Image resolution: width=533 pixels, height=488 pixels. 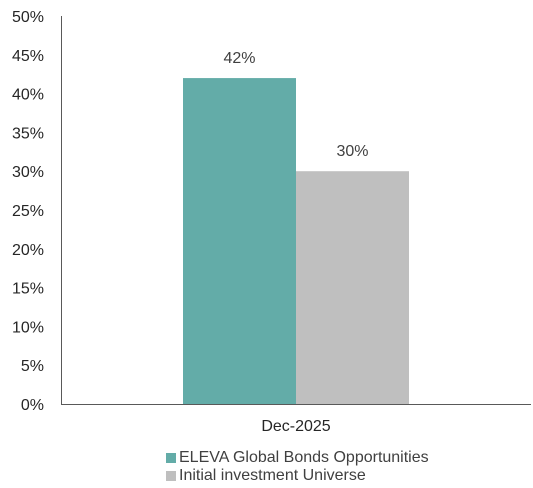 I want to click on data-labels: 42% 30%, so click(x=295, y=105).